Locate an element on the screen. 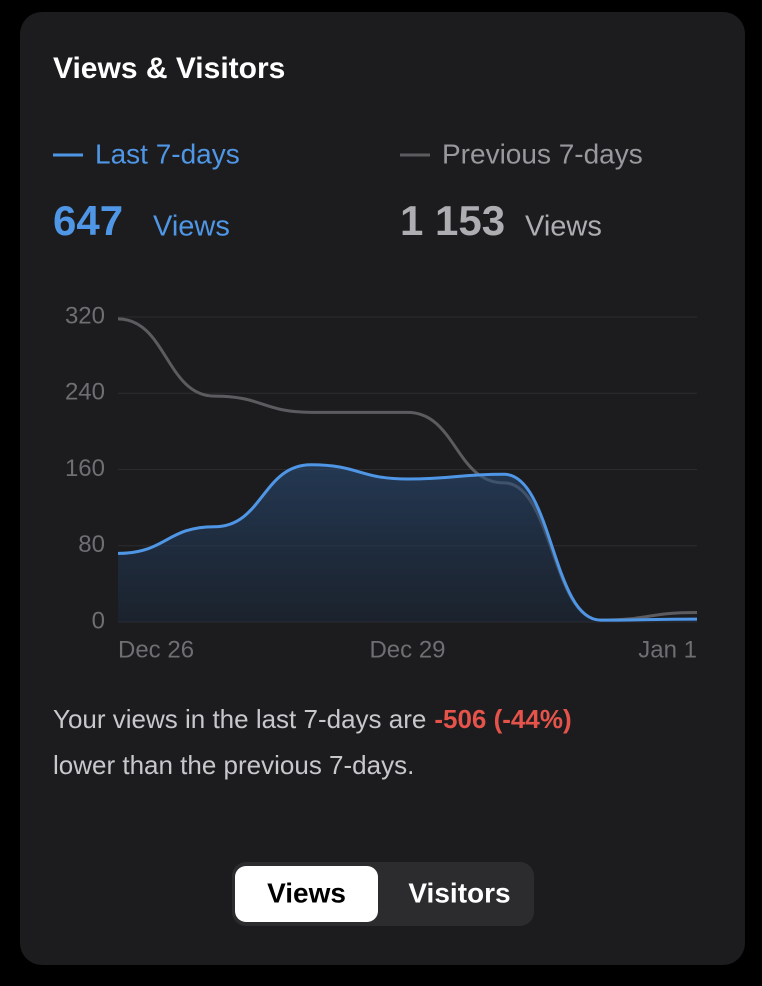 The width and height of the screenshot is (762, 986). y-tick-label: 80 is located at coordinates (91, 544).